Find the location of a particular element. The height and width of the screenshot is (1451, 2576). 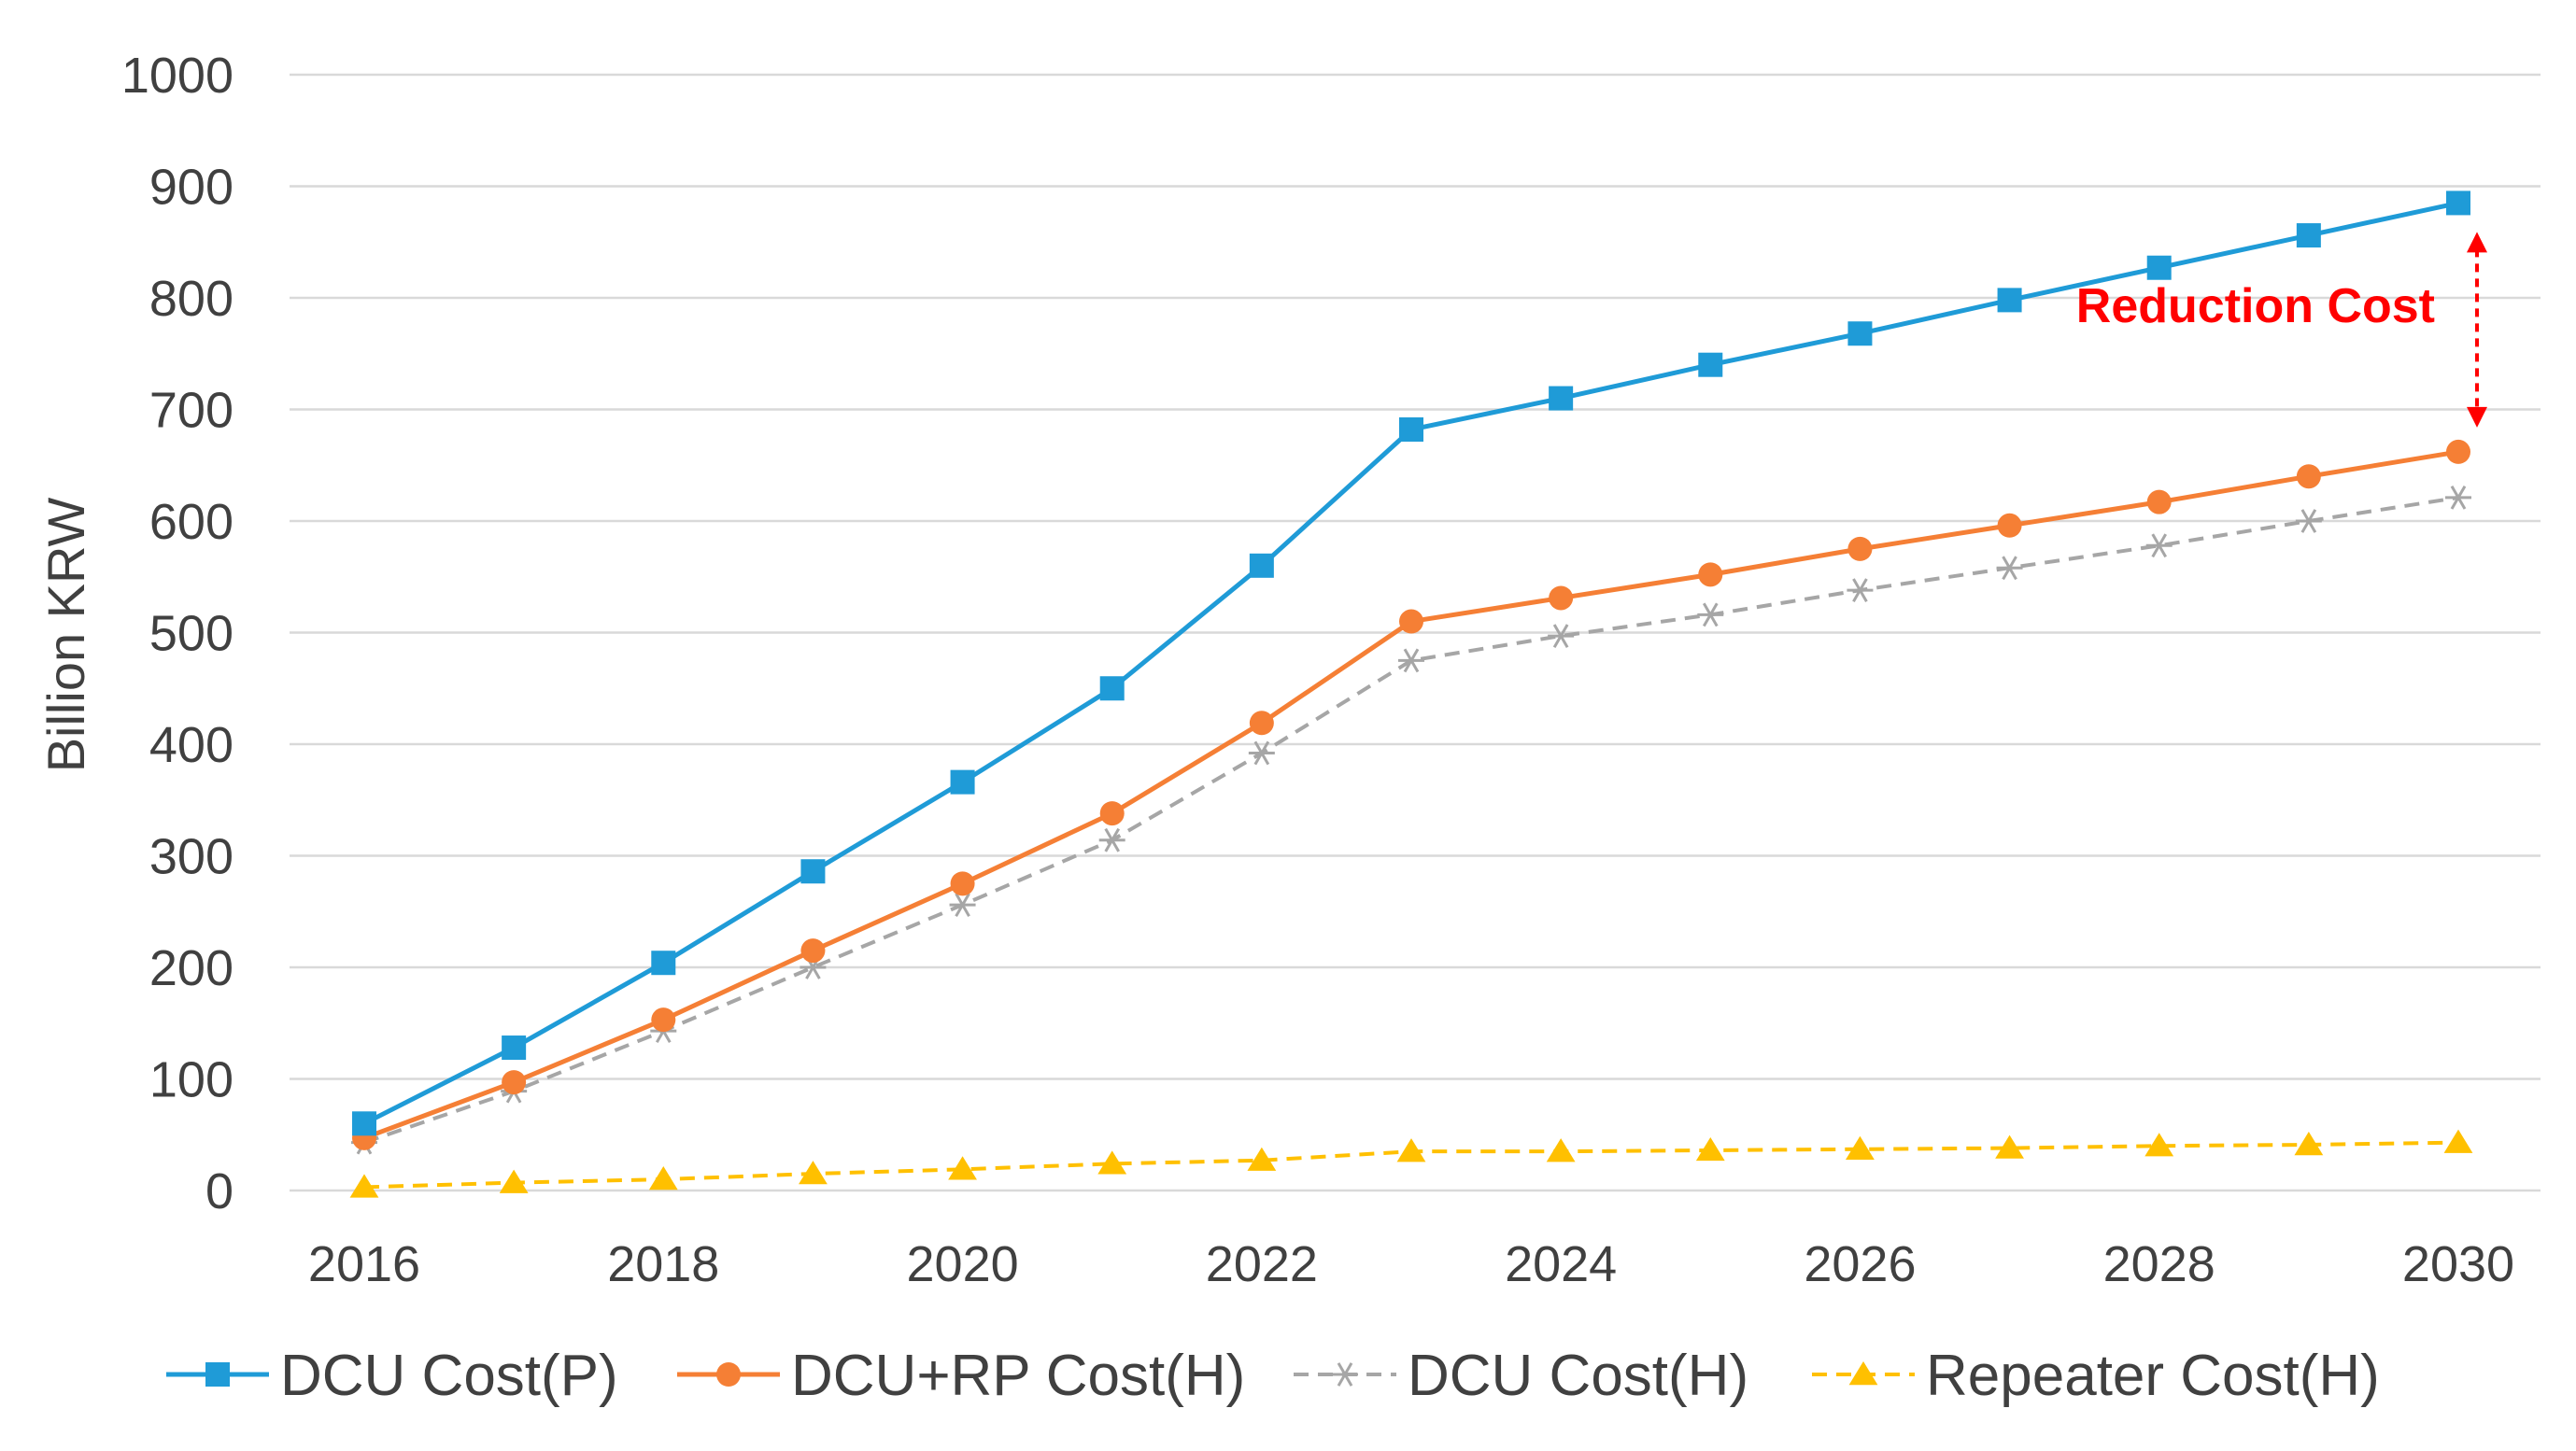

y-tick-label: 200 is located at coordinates (191, 968).